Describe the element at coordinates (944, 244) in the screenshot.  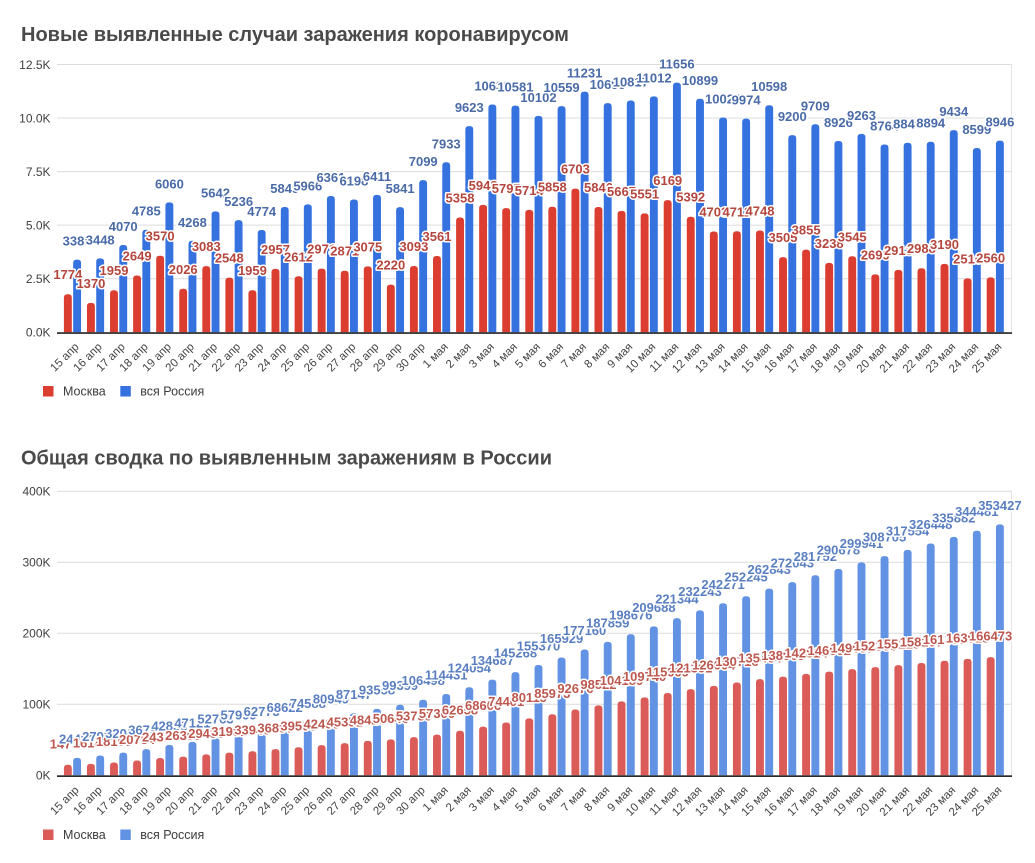
I see `svg-text: 3190` at that location.